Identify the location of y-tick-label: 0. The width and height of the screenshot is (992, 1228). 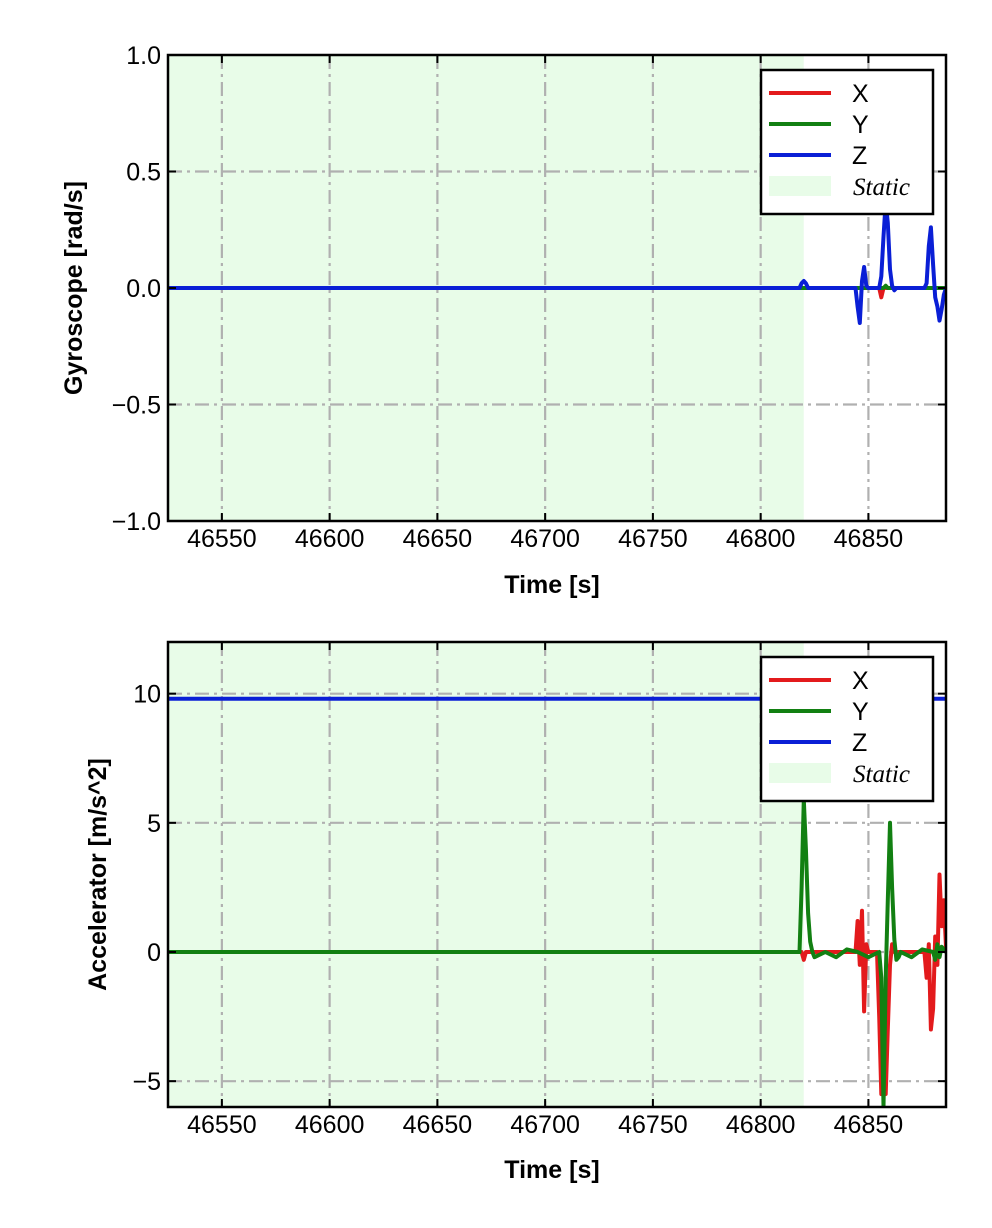
(154, 953).